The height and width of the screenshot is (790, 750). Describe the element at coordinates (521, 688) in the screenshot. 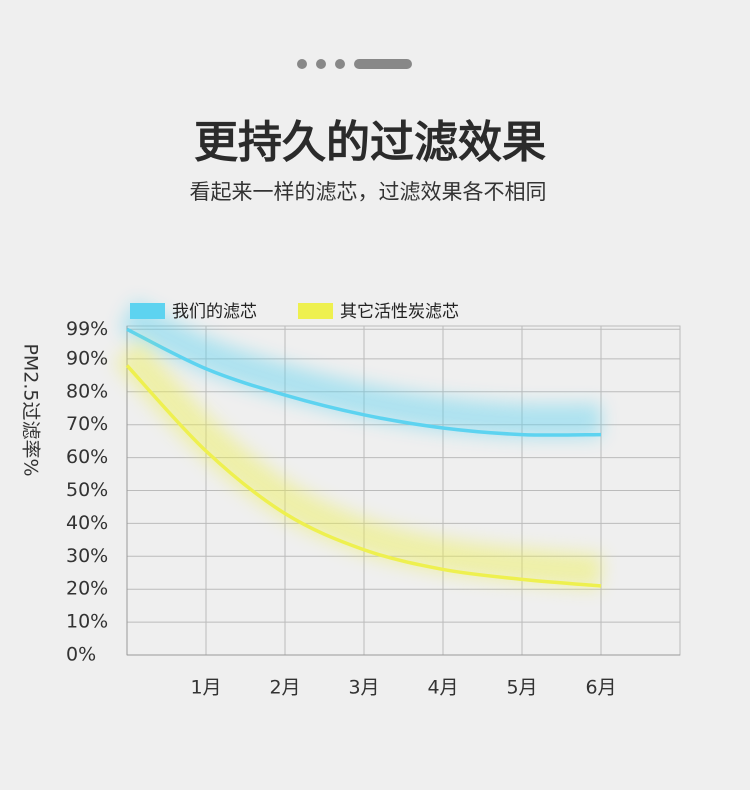

I see `x-tick-label: 5月` at that location.